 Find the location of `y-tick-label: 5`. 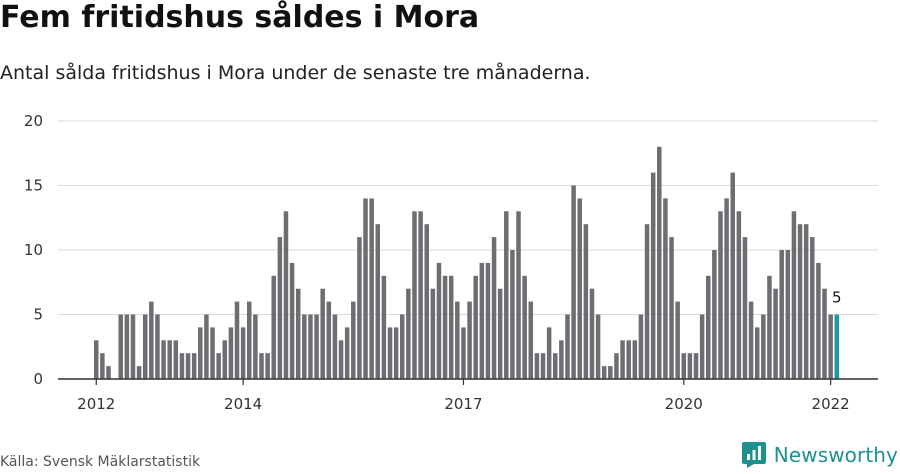

y-tick-label: 5 is located at coordinates (38, 315).